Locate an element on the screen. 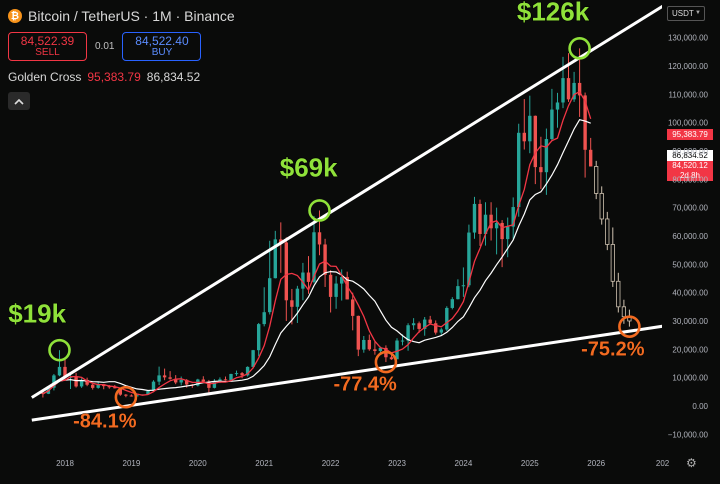  y-axis-tick-label: 60,000.00 is located at coordinates (690, 236).